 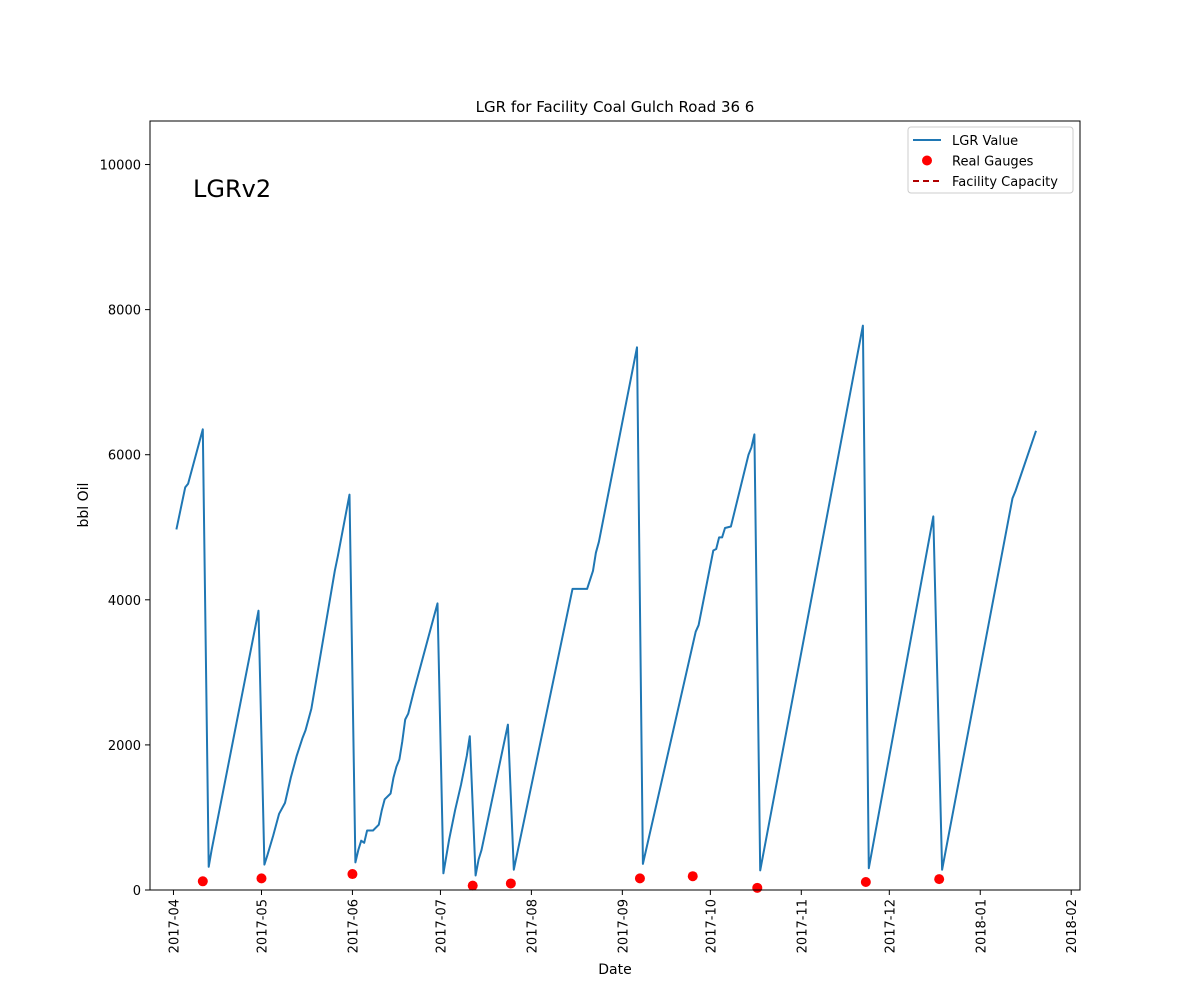 I want to click on y-axis-label: bbl Oil, so click(x=84, y=505).